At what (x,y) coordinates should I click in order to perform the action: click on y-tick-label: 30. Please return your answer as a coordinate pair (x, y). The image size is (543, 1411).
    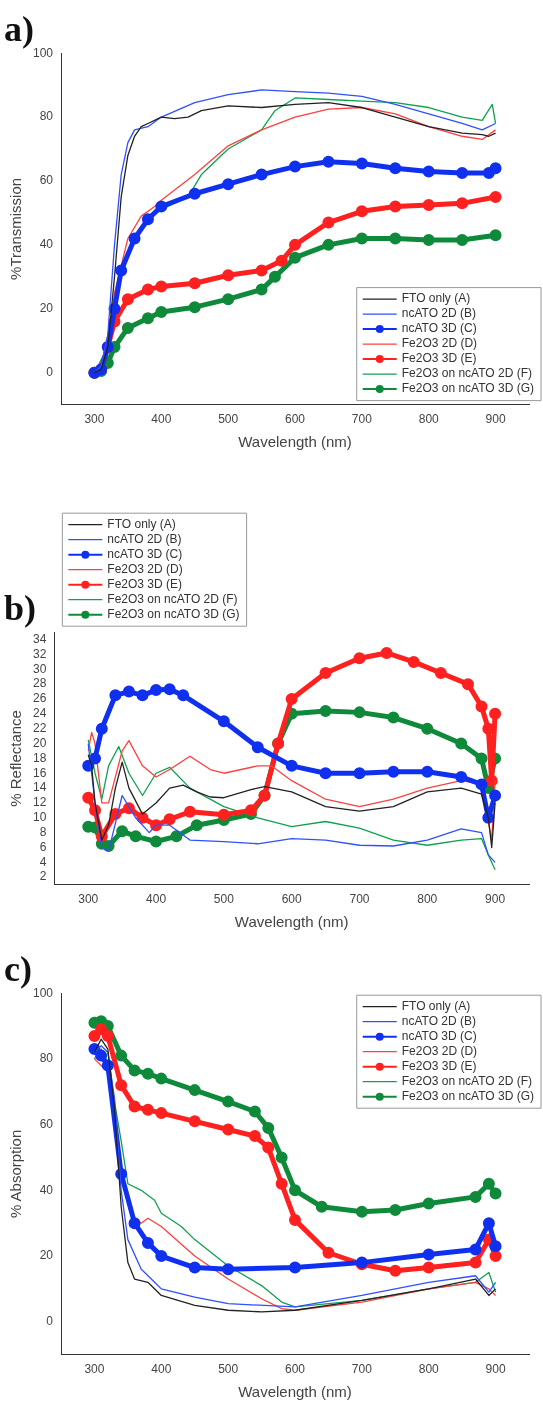
    Looking at the image, I should click on (39, 668).